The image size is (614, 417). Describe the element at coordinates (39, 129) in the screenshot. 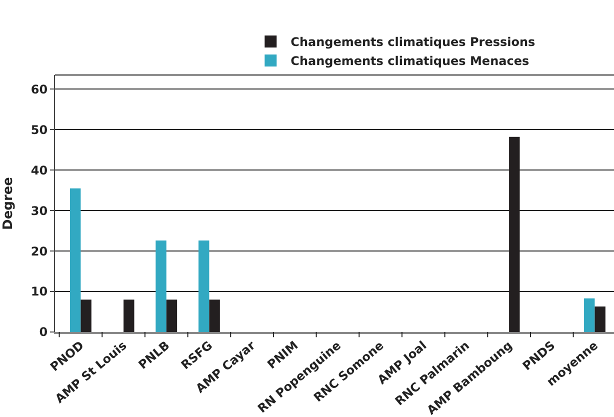

I see `y-tick-label: 50` at that location.